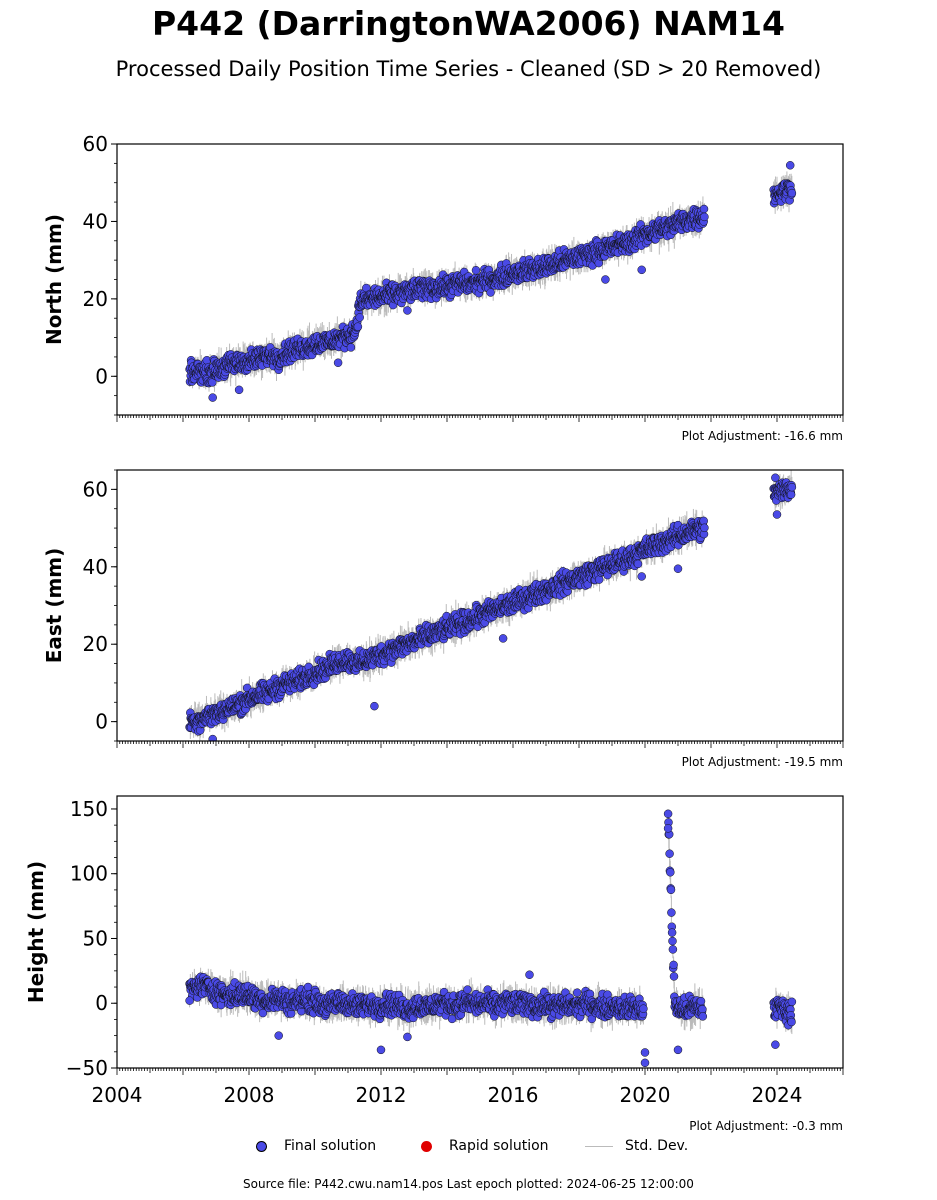  I want to click on y-tick-label: 0, so click(101, 376).